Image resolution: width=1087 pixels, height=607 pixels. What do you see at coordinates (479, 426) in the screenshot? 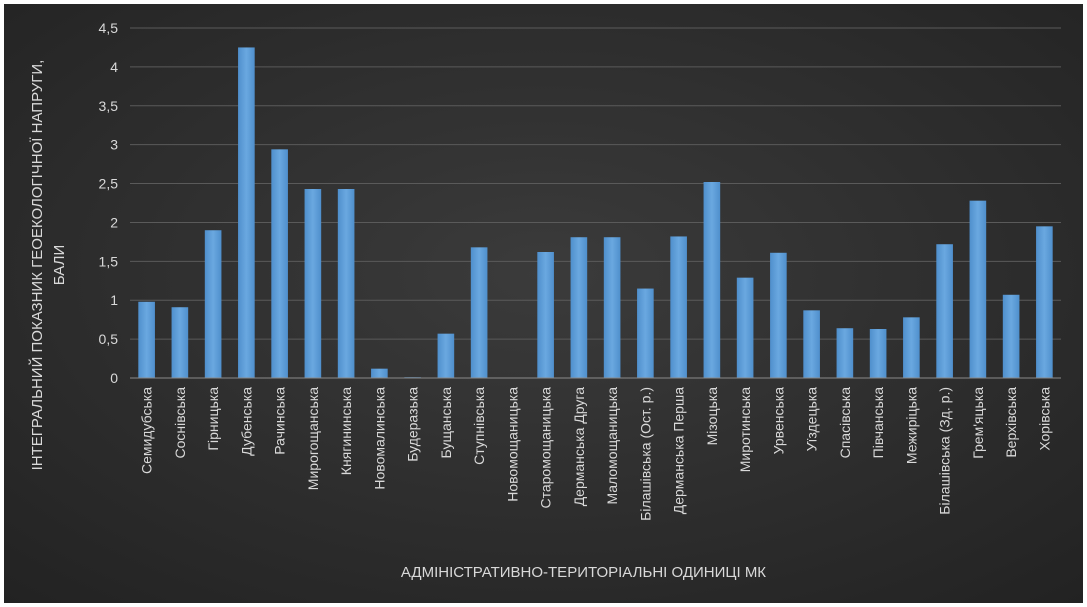
I see `x-category-label: Ступнівська` at bounding box center [479, 426].